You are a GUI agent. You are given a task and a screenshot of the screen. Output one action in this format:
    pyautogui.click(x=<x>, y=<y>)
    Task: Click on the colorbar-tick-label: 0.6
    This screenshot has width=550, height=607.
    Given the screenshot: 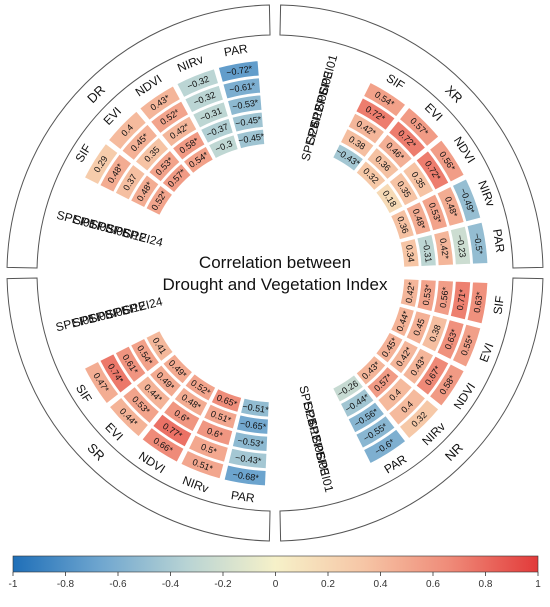 What is the action you would take?
    pyautogui.click(x=433, y=584)
    